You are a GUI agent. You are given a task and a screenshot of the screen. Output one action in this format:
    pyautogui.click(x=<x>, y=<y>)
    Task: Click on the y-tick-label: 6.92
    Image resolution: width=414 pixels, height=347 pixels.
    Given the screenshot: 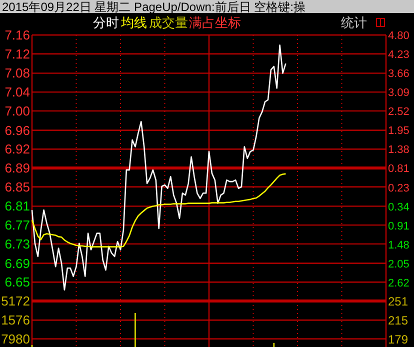 What is the action you would take?
    pyautogui.click(x=17, y=149)
    